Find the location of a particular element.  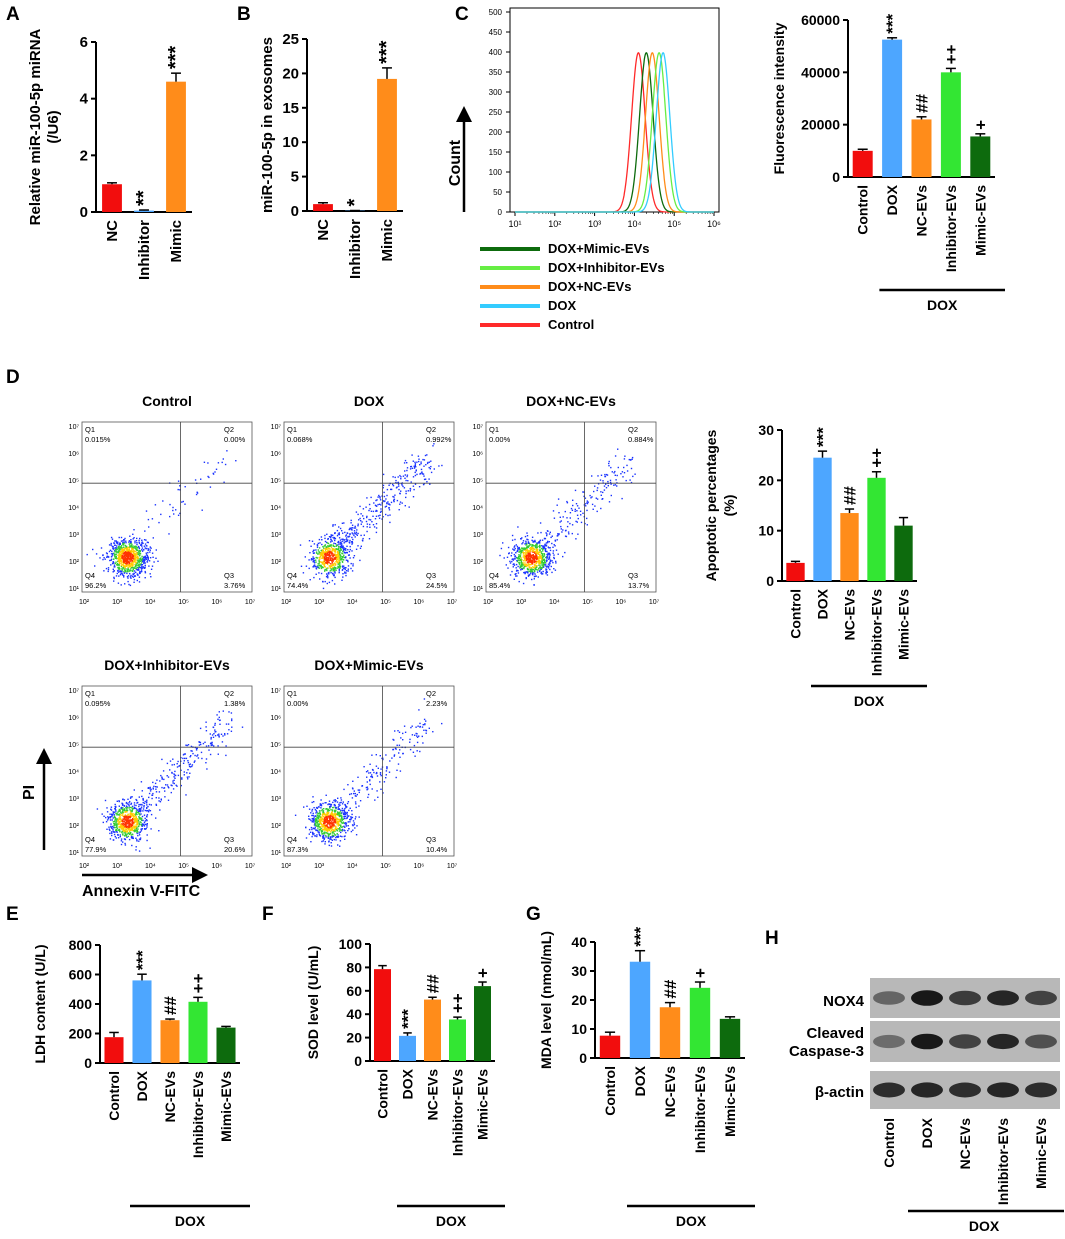

bar-inhibitor is located at coordinates (144, 211).